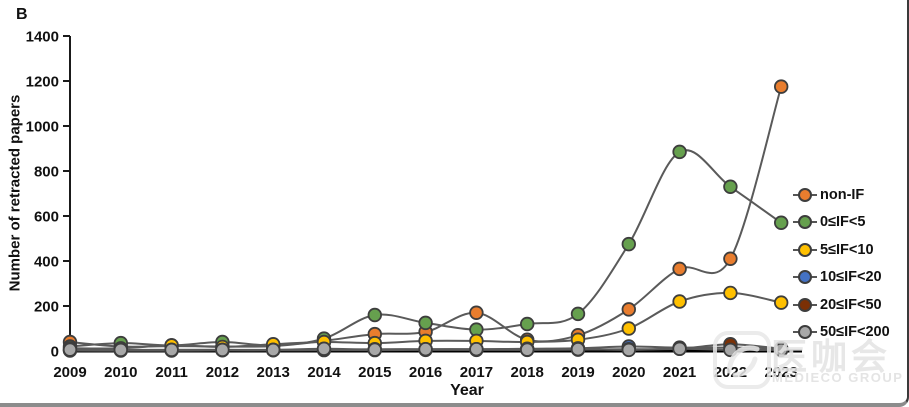 The height and width of the screenshot is (407, 909). Describe the element at coordinates (42, 82) in the screenshot. I see `y-tick-label: 1200` at that location.